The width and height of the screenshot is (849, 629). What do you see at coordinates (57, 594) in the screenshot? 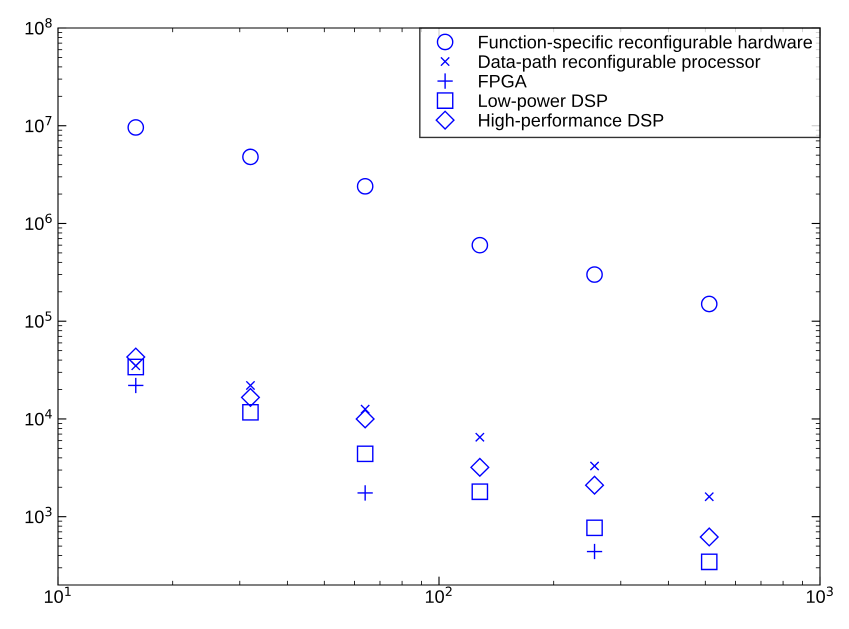
I see `x-tick-label: 10$^{1}$` at bounding box center [57, 594].